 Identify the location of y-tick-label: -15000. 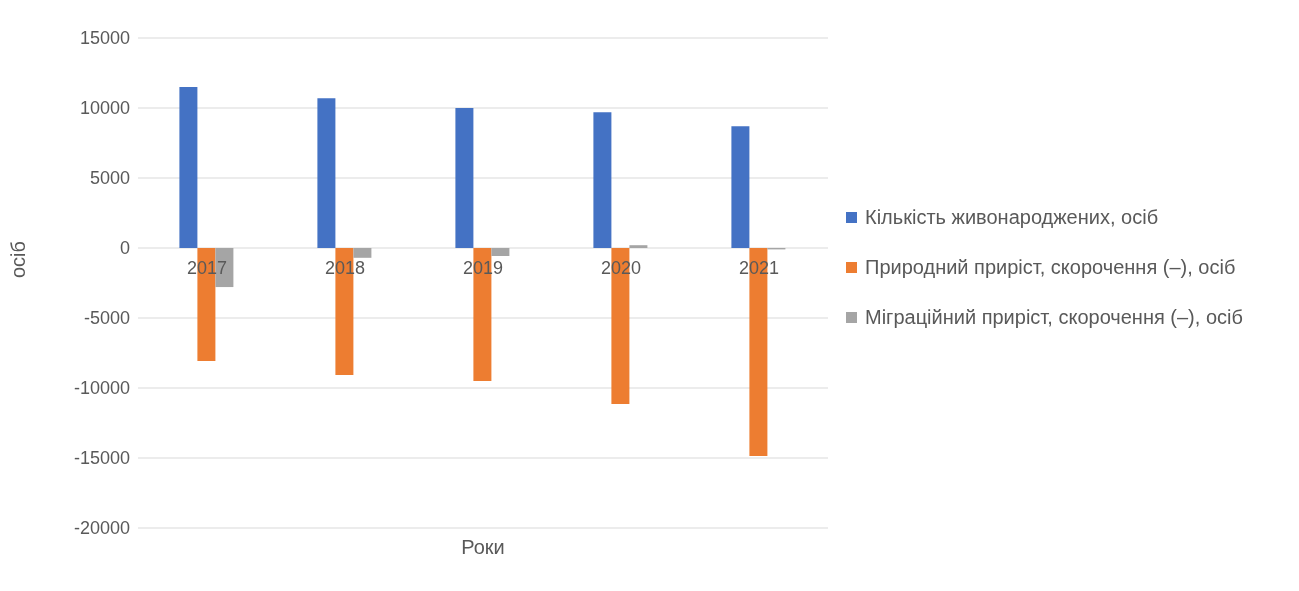
(101, 458).